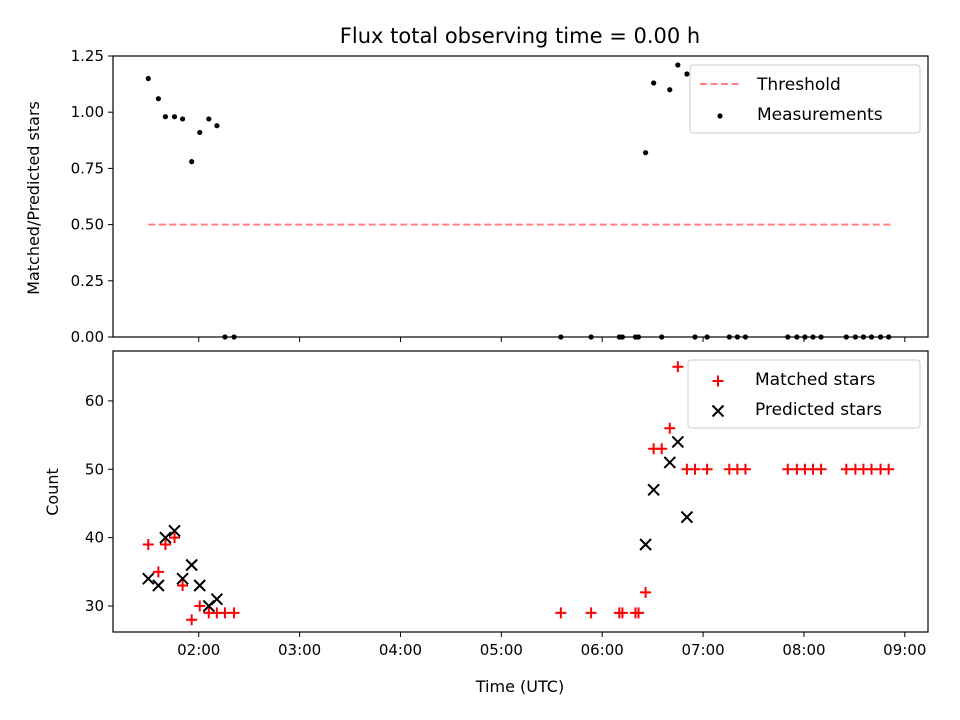 This screenshot has height=720, width=960. Describe the element at coordinates (400, 650) in the screenshot. I see `x-tick-label: 04:00` at that location.